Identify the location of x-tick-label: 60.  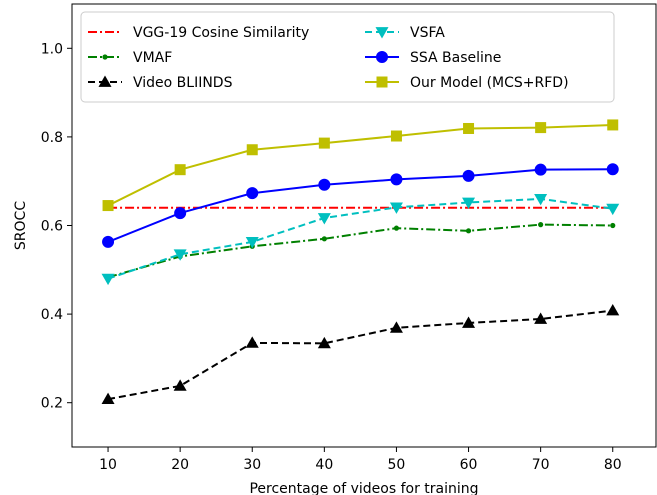
(469, 465).